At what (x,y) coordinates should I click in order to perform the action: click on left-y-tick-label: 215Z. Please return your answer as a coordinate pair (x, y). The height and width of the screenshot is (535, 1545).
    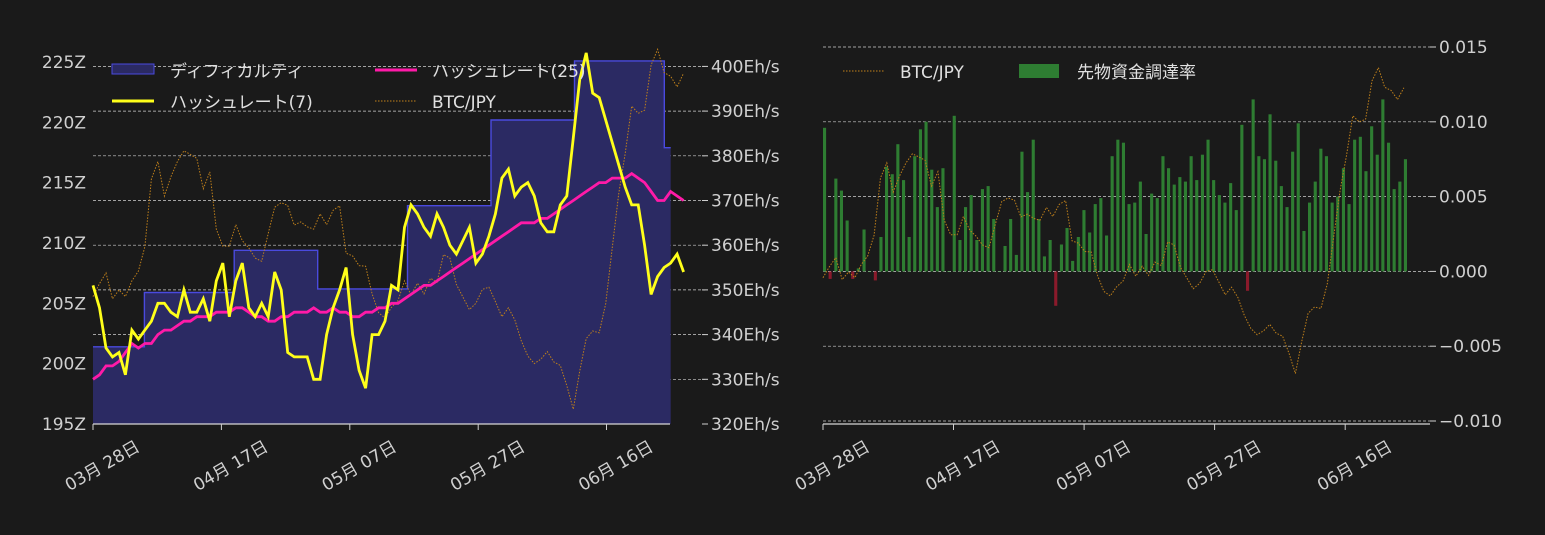
    Looking at the image, I should click on (64, 184).